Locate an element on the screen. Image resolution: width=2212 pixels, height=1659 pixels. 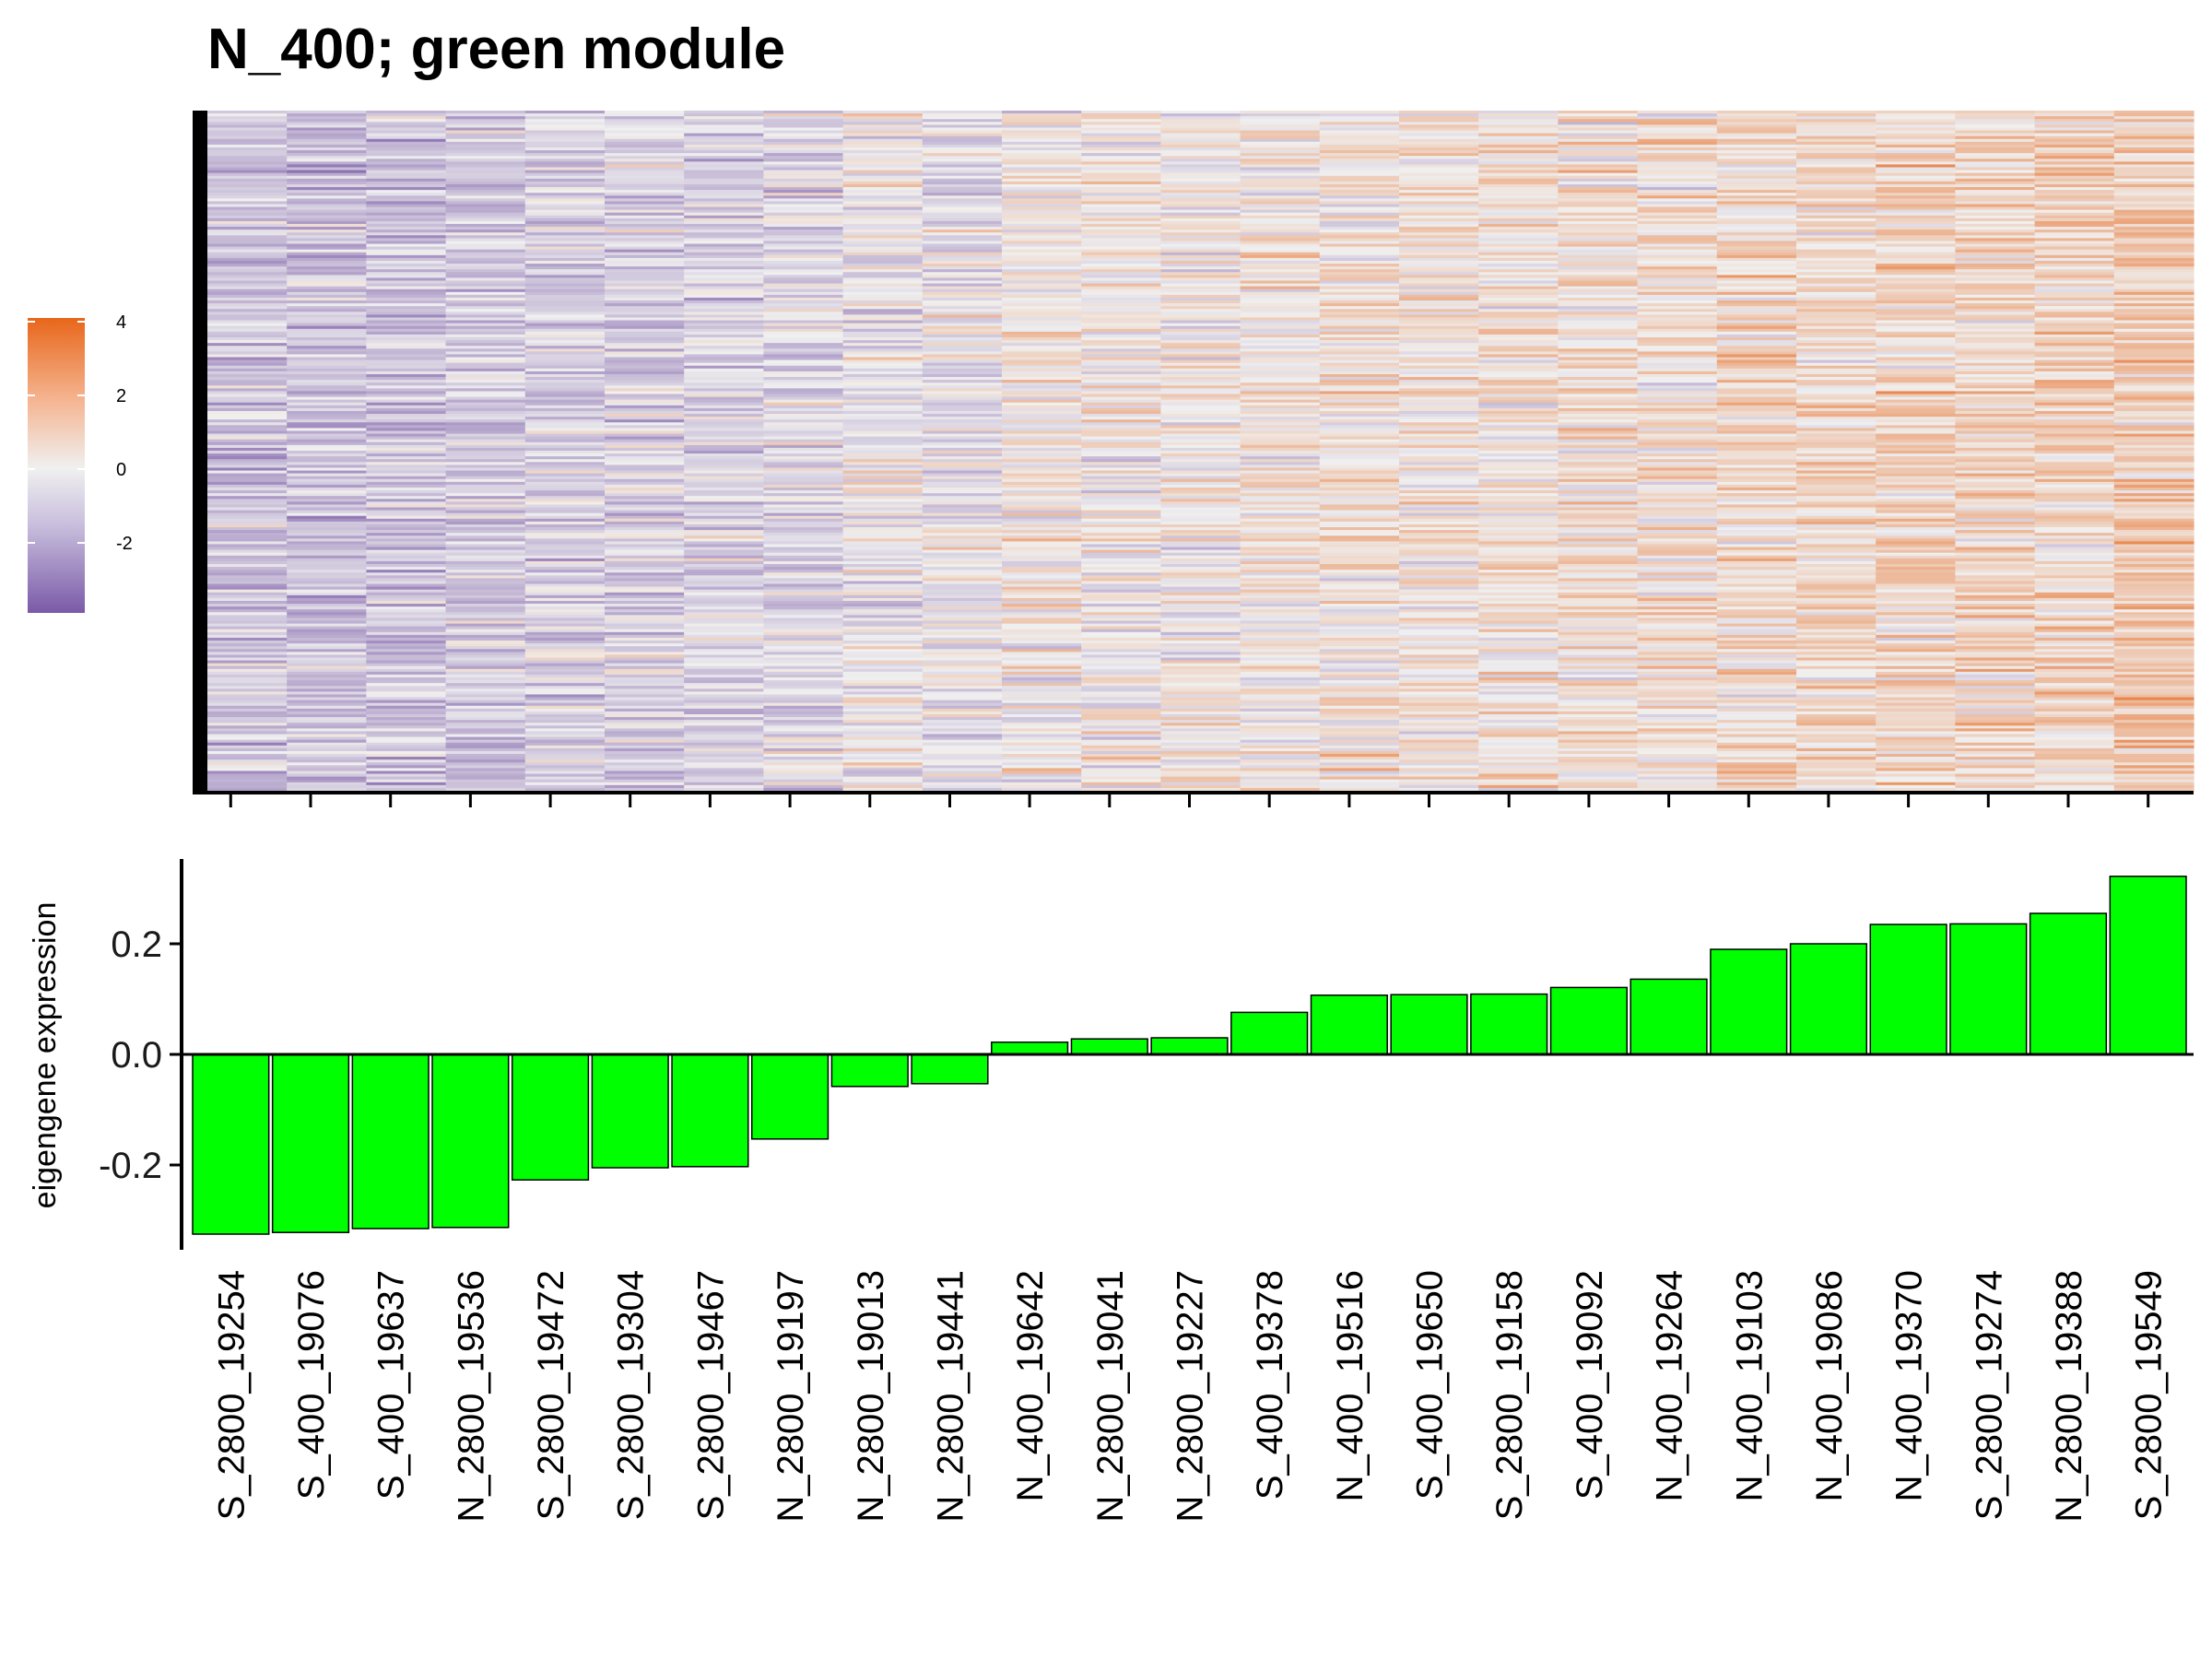
heatmap-ticks is located at coordinates (1188, 800).